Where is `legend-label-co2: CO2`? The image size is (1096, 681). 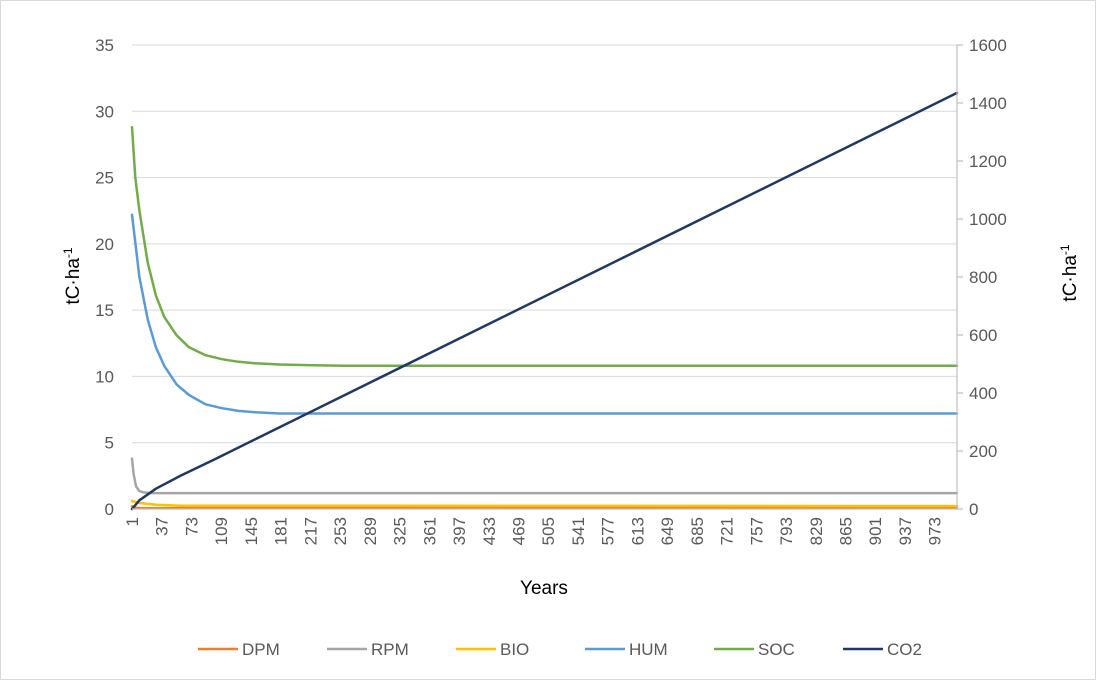 legend-label-co2: CO2 is located at coordinates (904, 649).